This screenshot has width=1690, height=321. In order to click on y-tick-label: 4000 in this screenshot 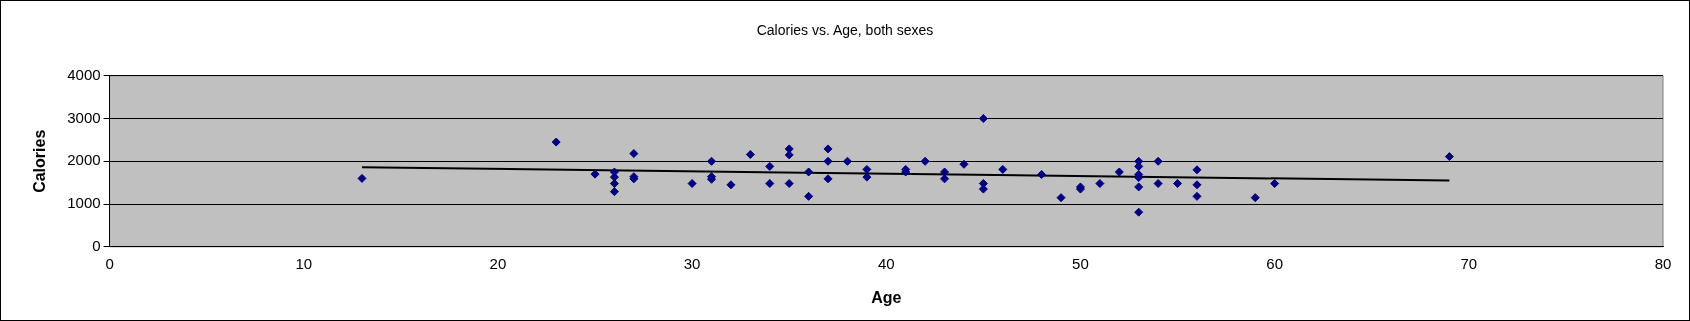, I will do `click(84, 74)`.